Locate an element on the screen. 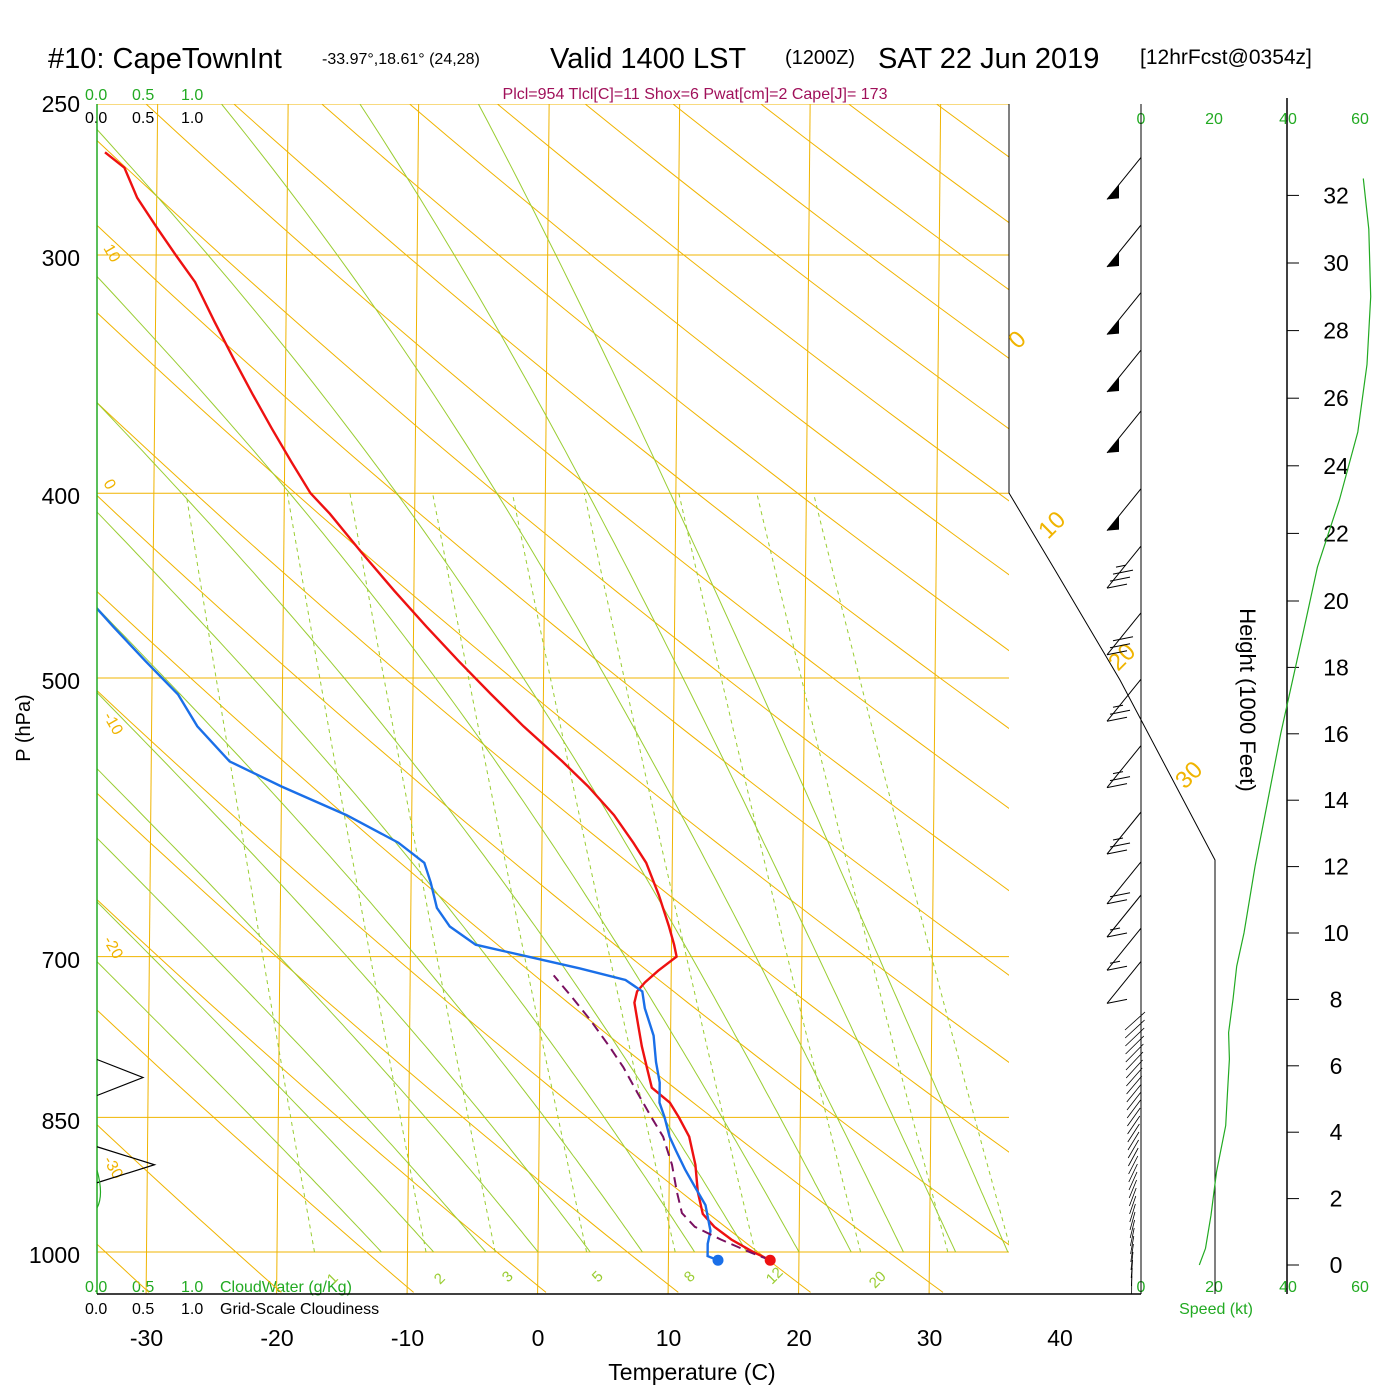 The image size is (1400, 1400). series-parcel is located at coordinates (661, 1118).